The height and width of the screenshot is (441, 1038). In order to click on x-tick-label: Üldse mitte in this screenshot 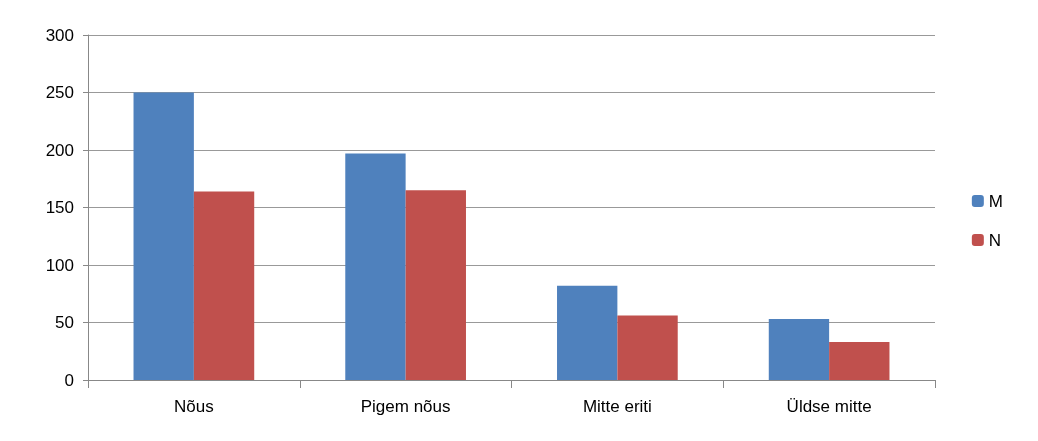, I will do `click(829, 406)`.